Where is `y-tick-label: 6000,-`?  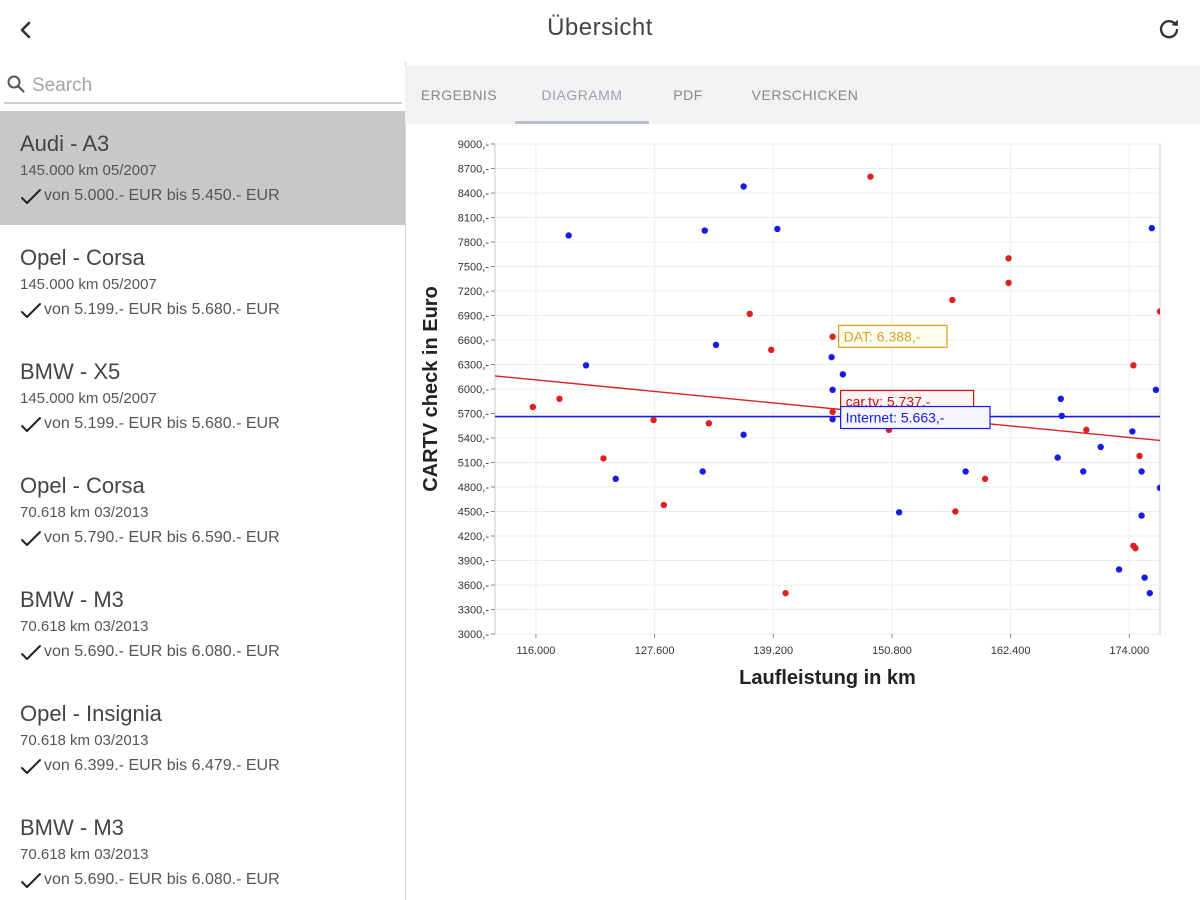 y-tick-label: 6000,- is located at coordinates (474, 390).